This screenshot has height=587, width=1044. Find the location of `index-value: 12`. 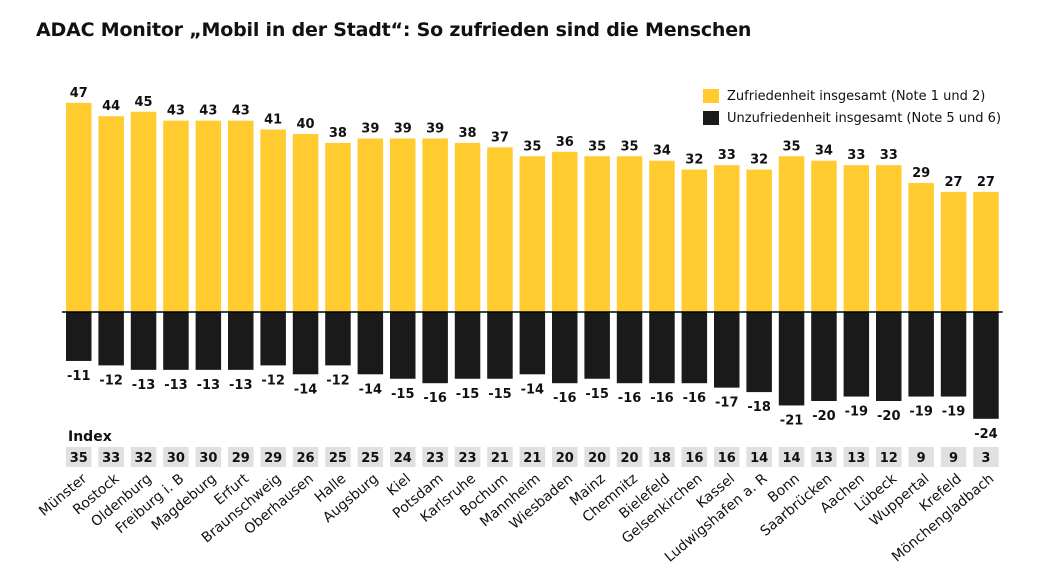

index-value: 12 is located at coordinates (889, 458).